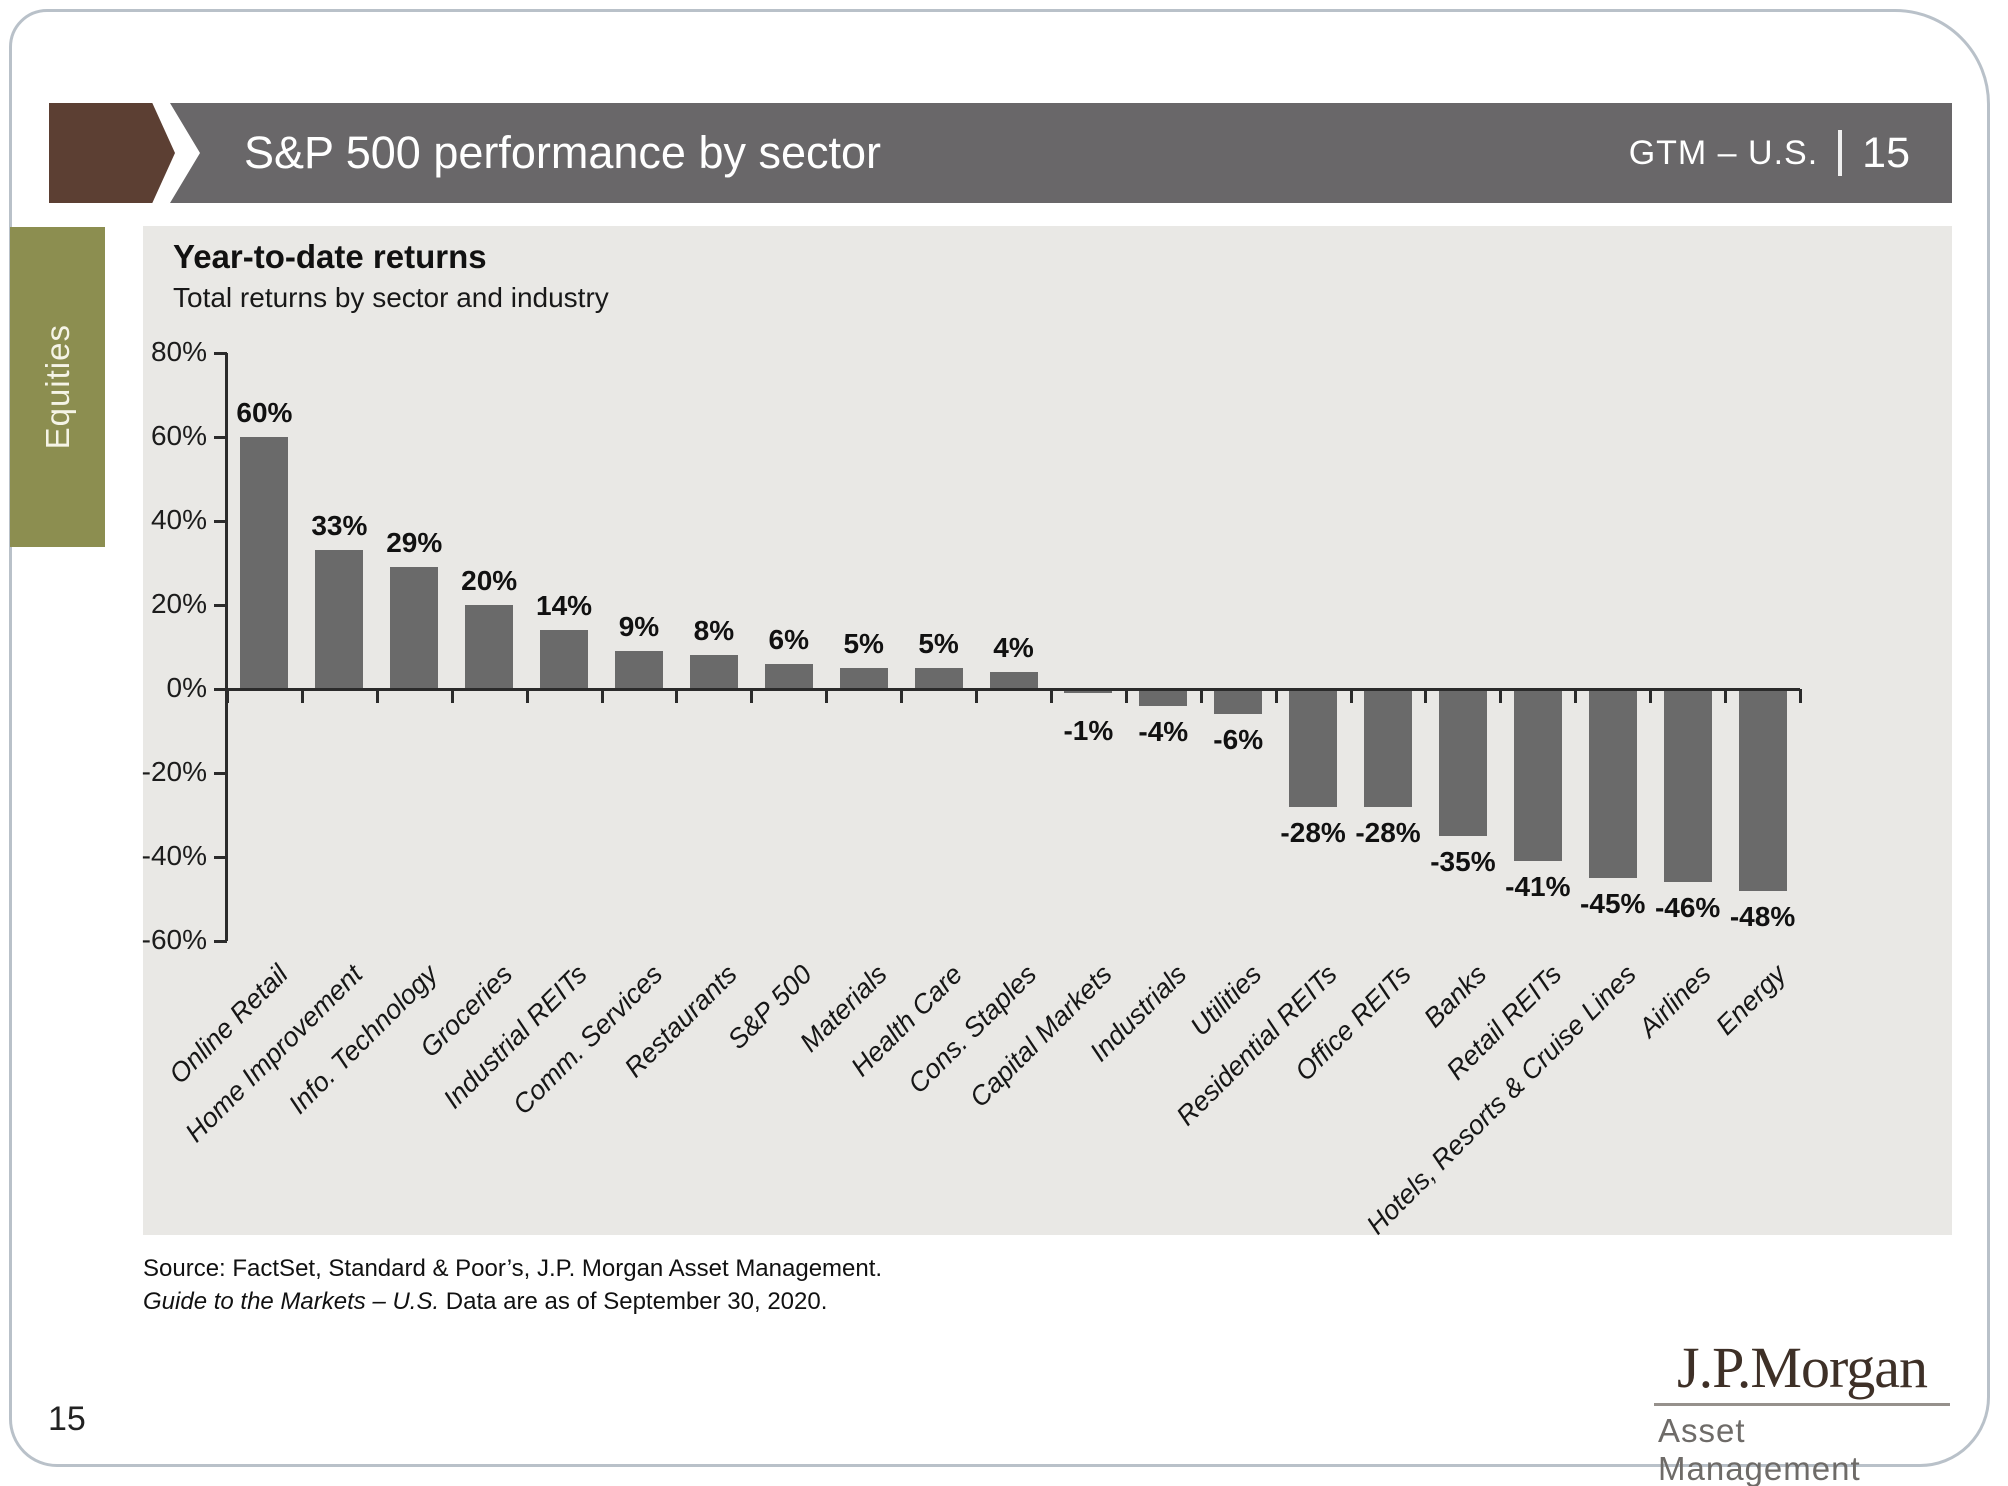 The width and height of the screenshot is (2008, 1486). What do you see at coordinates (489, 580) in the screenshot?
I see `bar-value-label: 20%` at bounding box center [489, 580].